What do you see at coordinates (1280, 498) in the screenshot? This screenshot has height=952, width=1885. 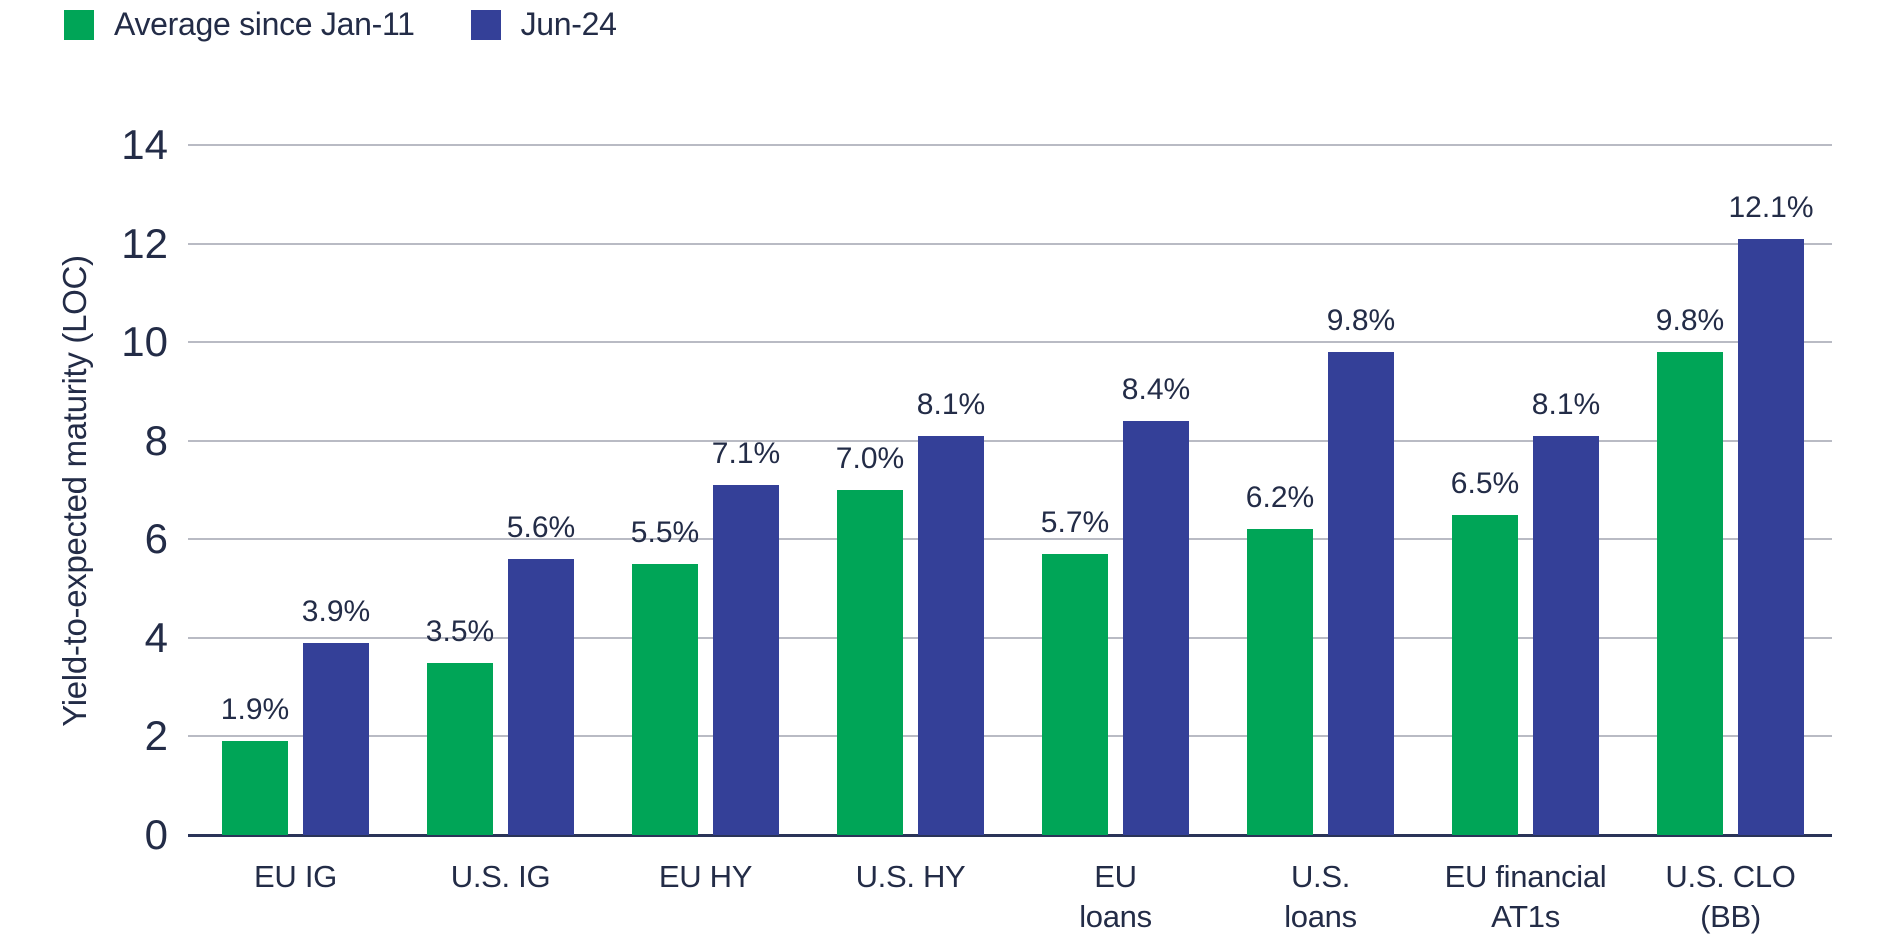 I see `value-label-average-6: 6.2%` at bounding box center [1280, 498].